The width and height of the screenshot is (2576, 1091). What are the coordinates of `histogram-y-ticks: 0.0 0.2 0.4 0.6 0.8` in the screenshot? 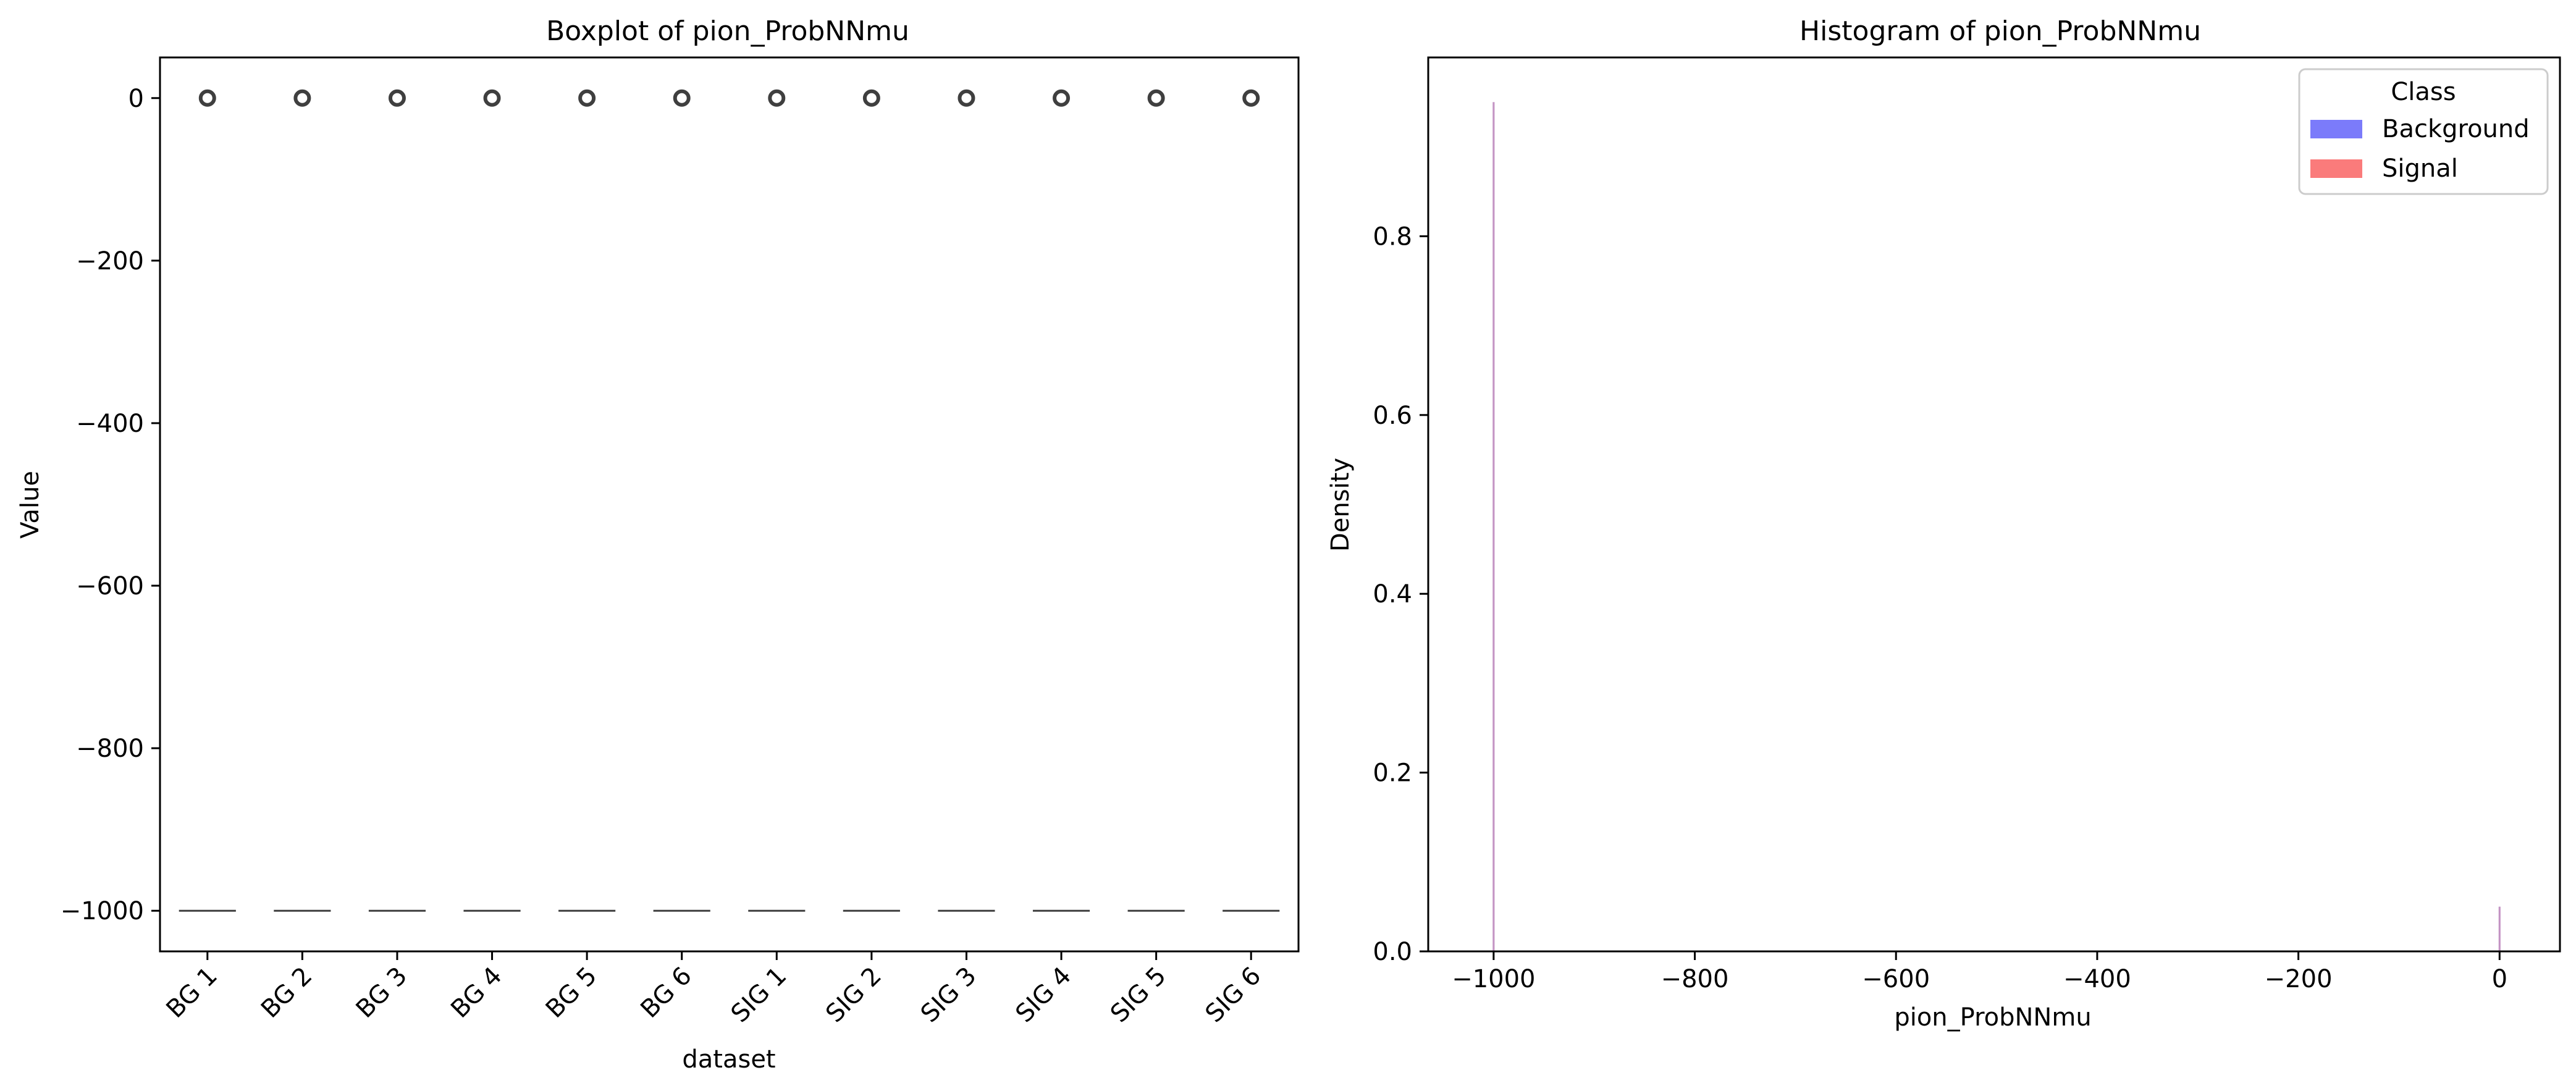 It's located at (1400, 594).